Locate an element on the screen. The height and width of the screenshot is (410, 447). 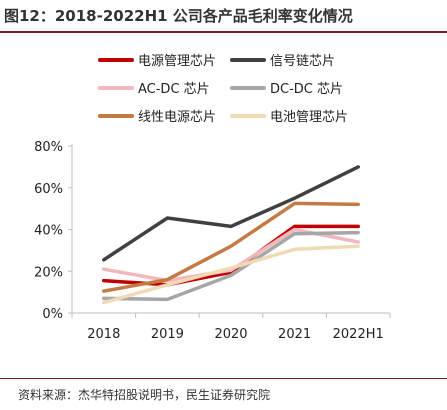
legend-label: 电池管理芯片 is located at coordinates (309, 117).